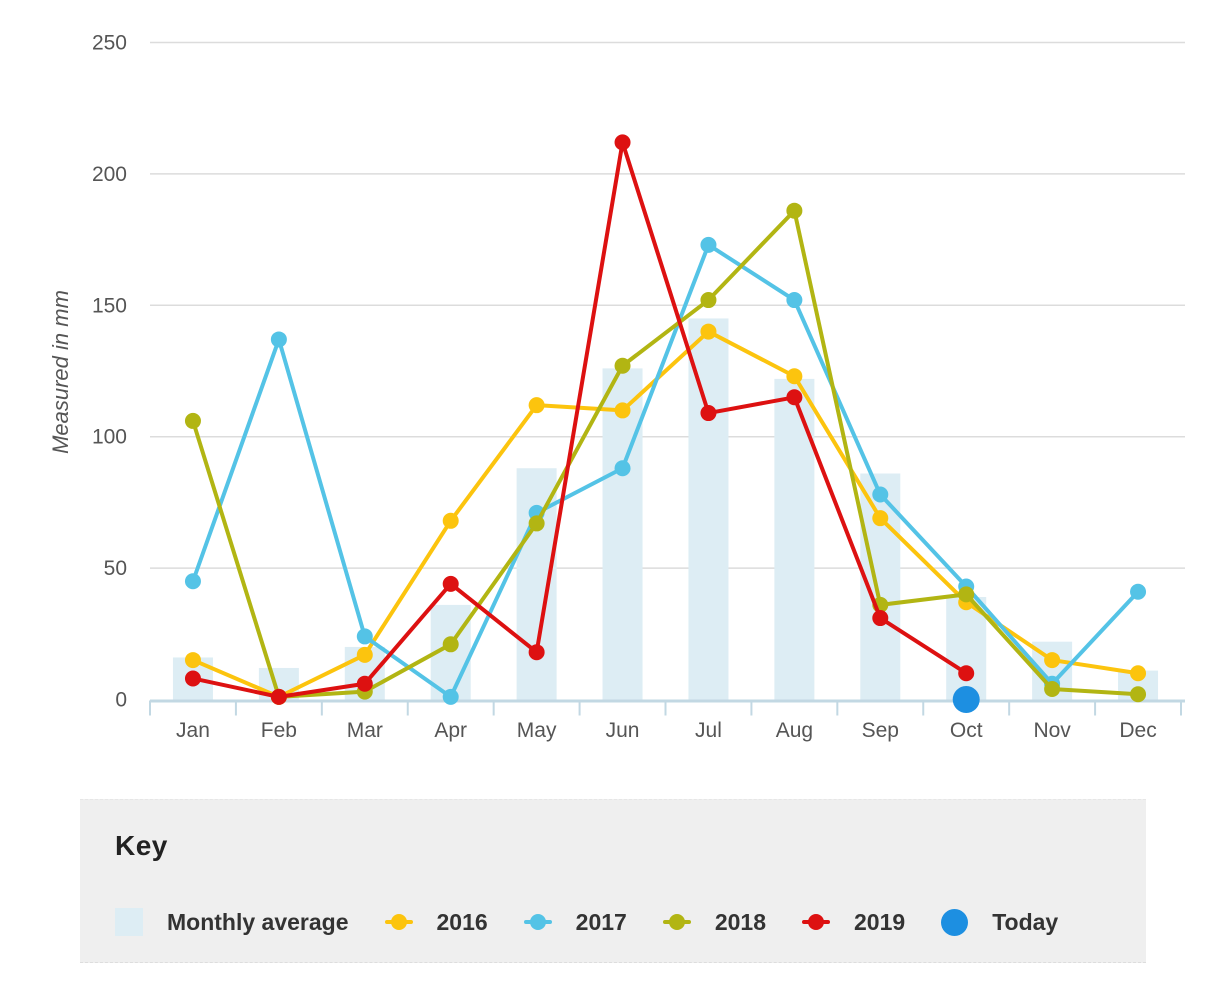 The image size is (1210, 1000). What do you see at coordinates (115, 568) in the screenshot?
I see `y-tick-label-50: 50` at bounding box center [115, 568].